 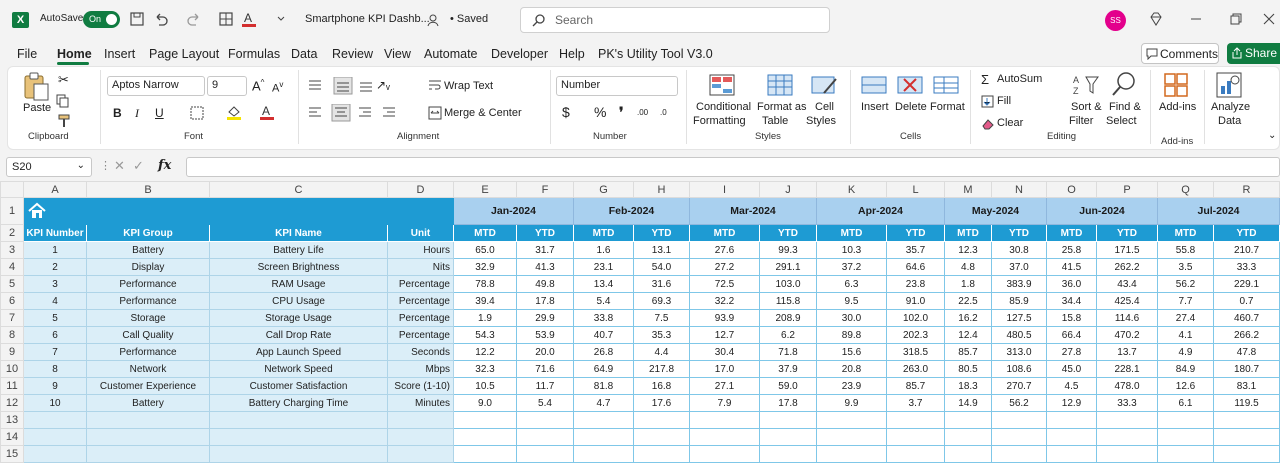 I want to click on find-select-icon, so click(x=1124, y=84).